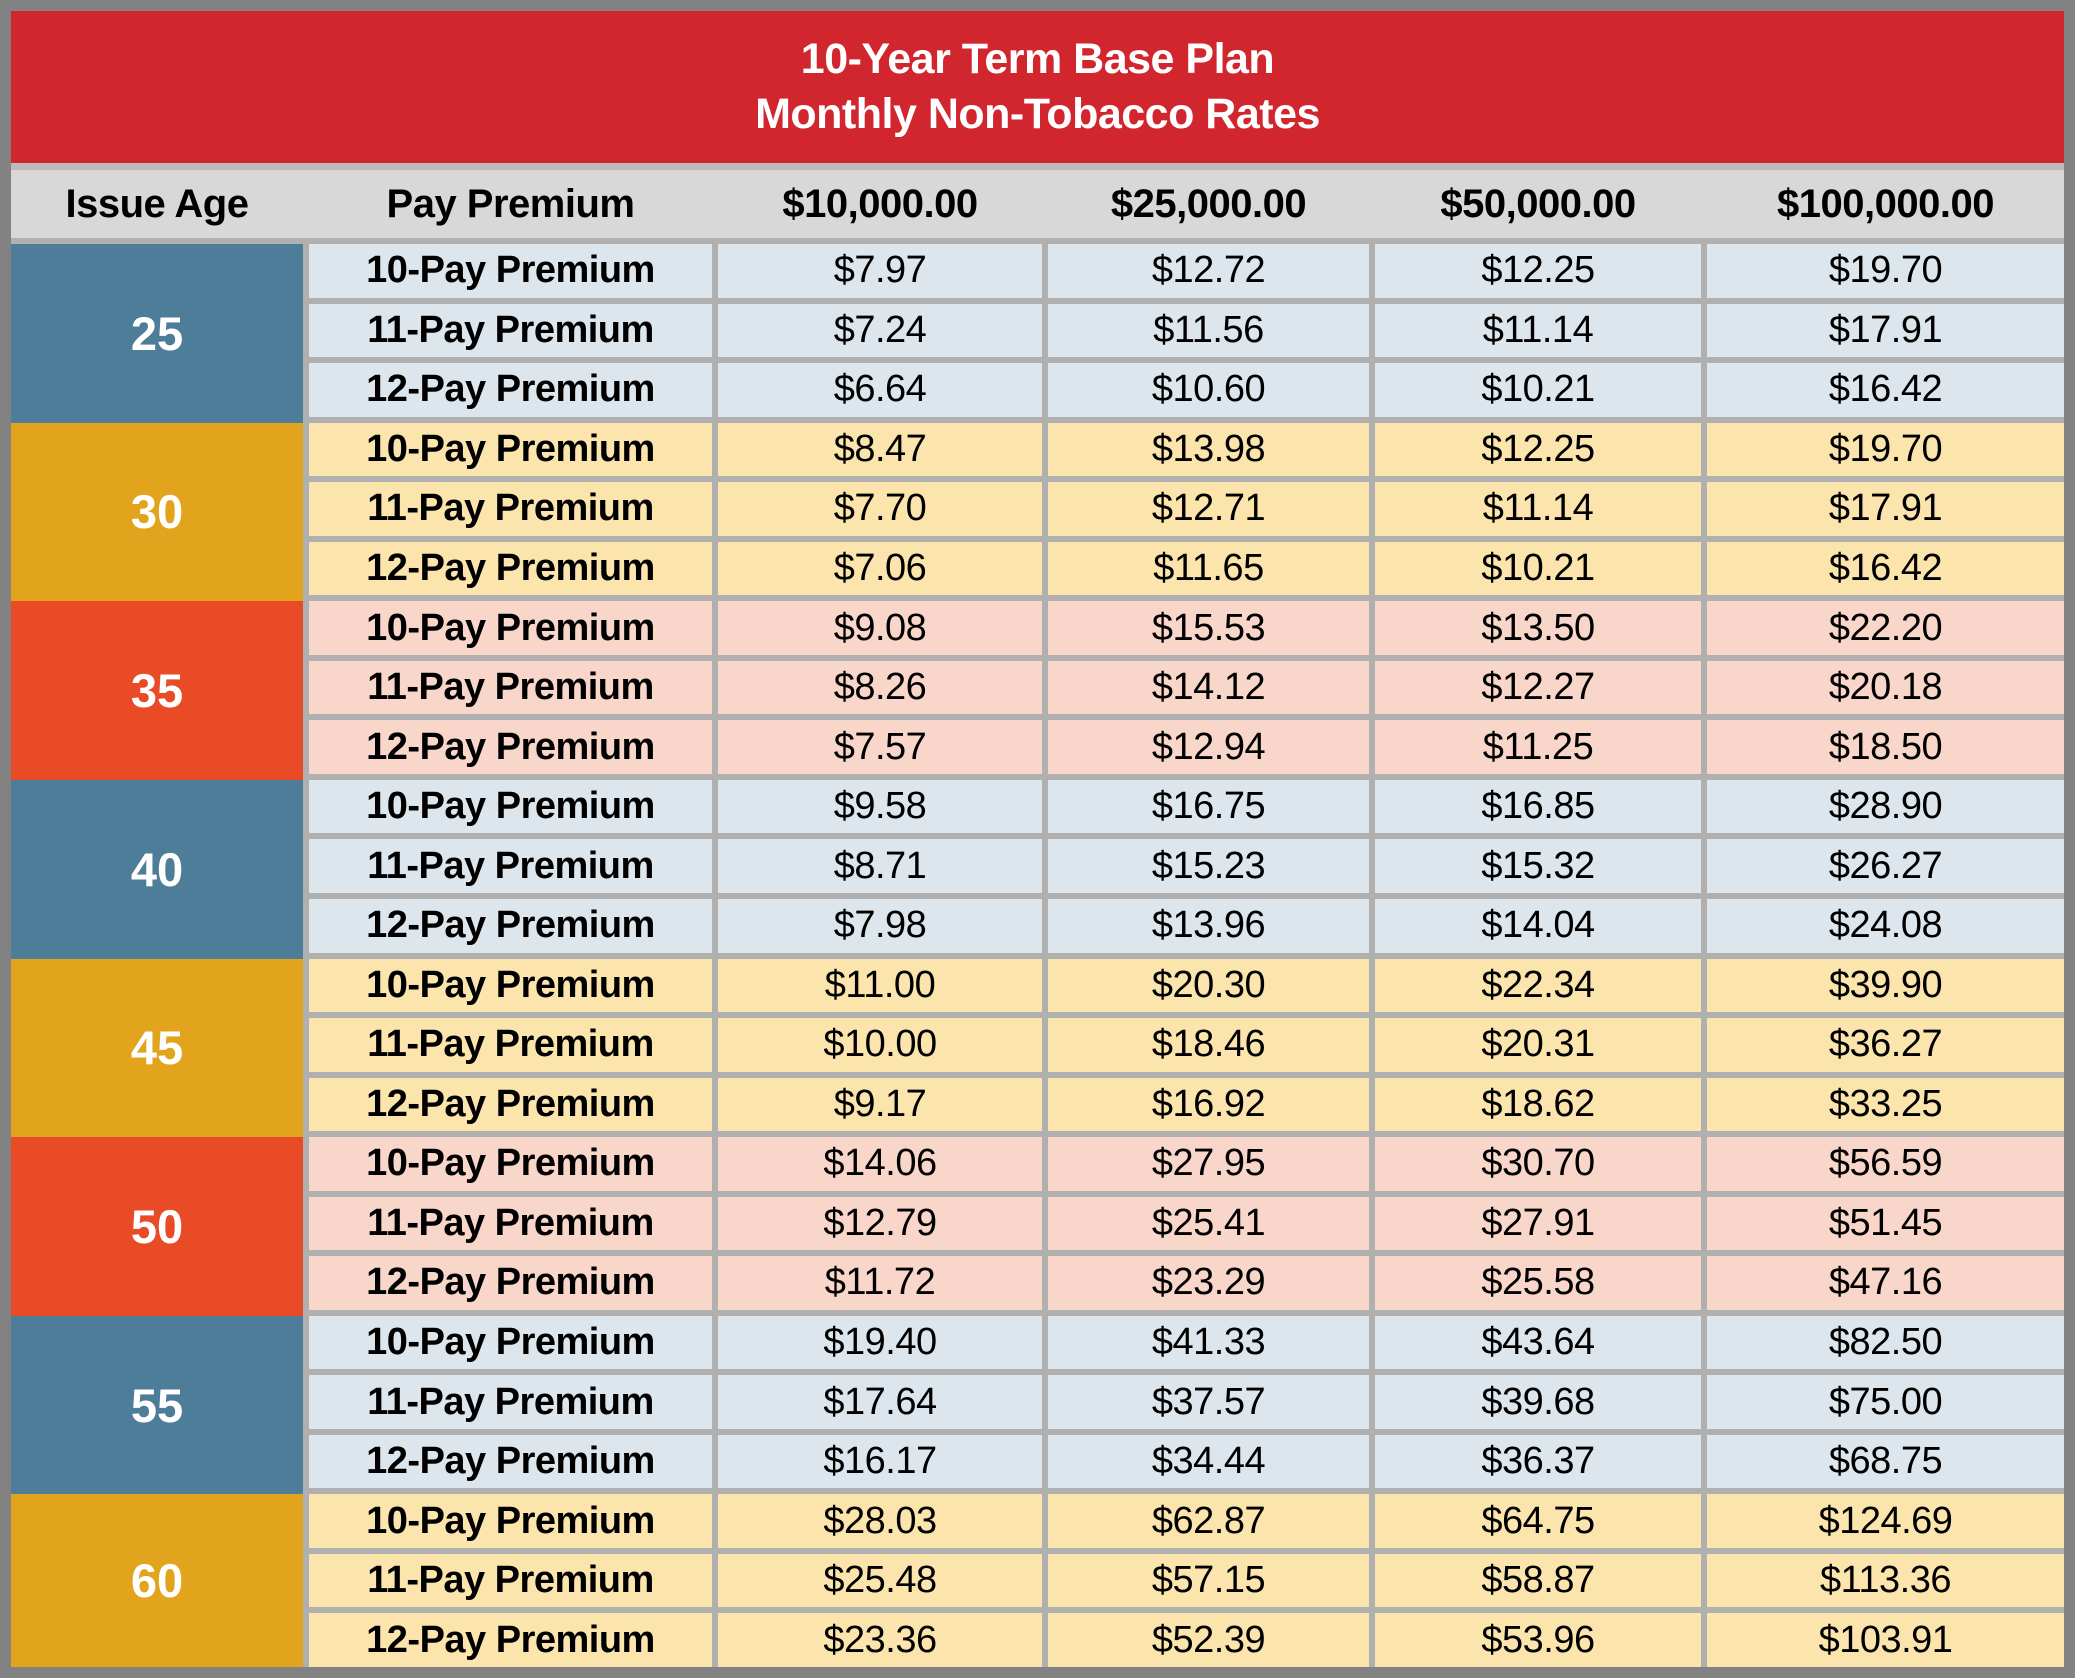 The width and height of the screenshot is (2075, 1678). What do you see at coordinates (880, 687) in the screenshot?
I see `rate-value: $8.26` at bounding box center [880, 687].